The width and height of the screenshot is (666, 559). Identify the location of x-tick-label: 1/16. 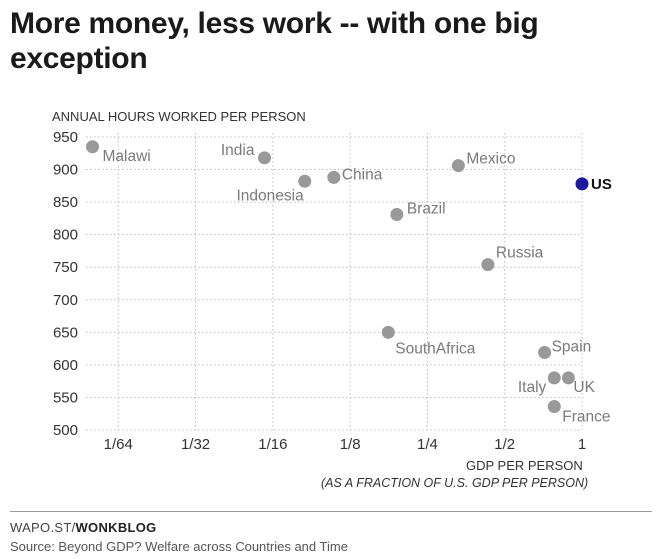
(272, 444).